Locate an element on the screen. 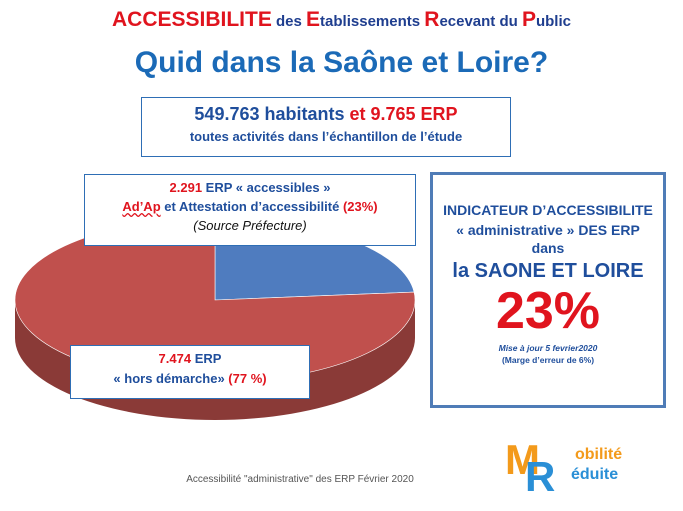 This screenshot has height=511, width=683. mobilite-reduite-logo: M R obilité éduite is located at coordinates (580, 468).